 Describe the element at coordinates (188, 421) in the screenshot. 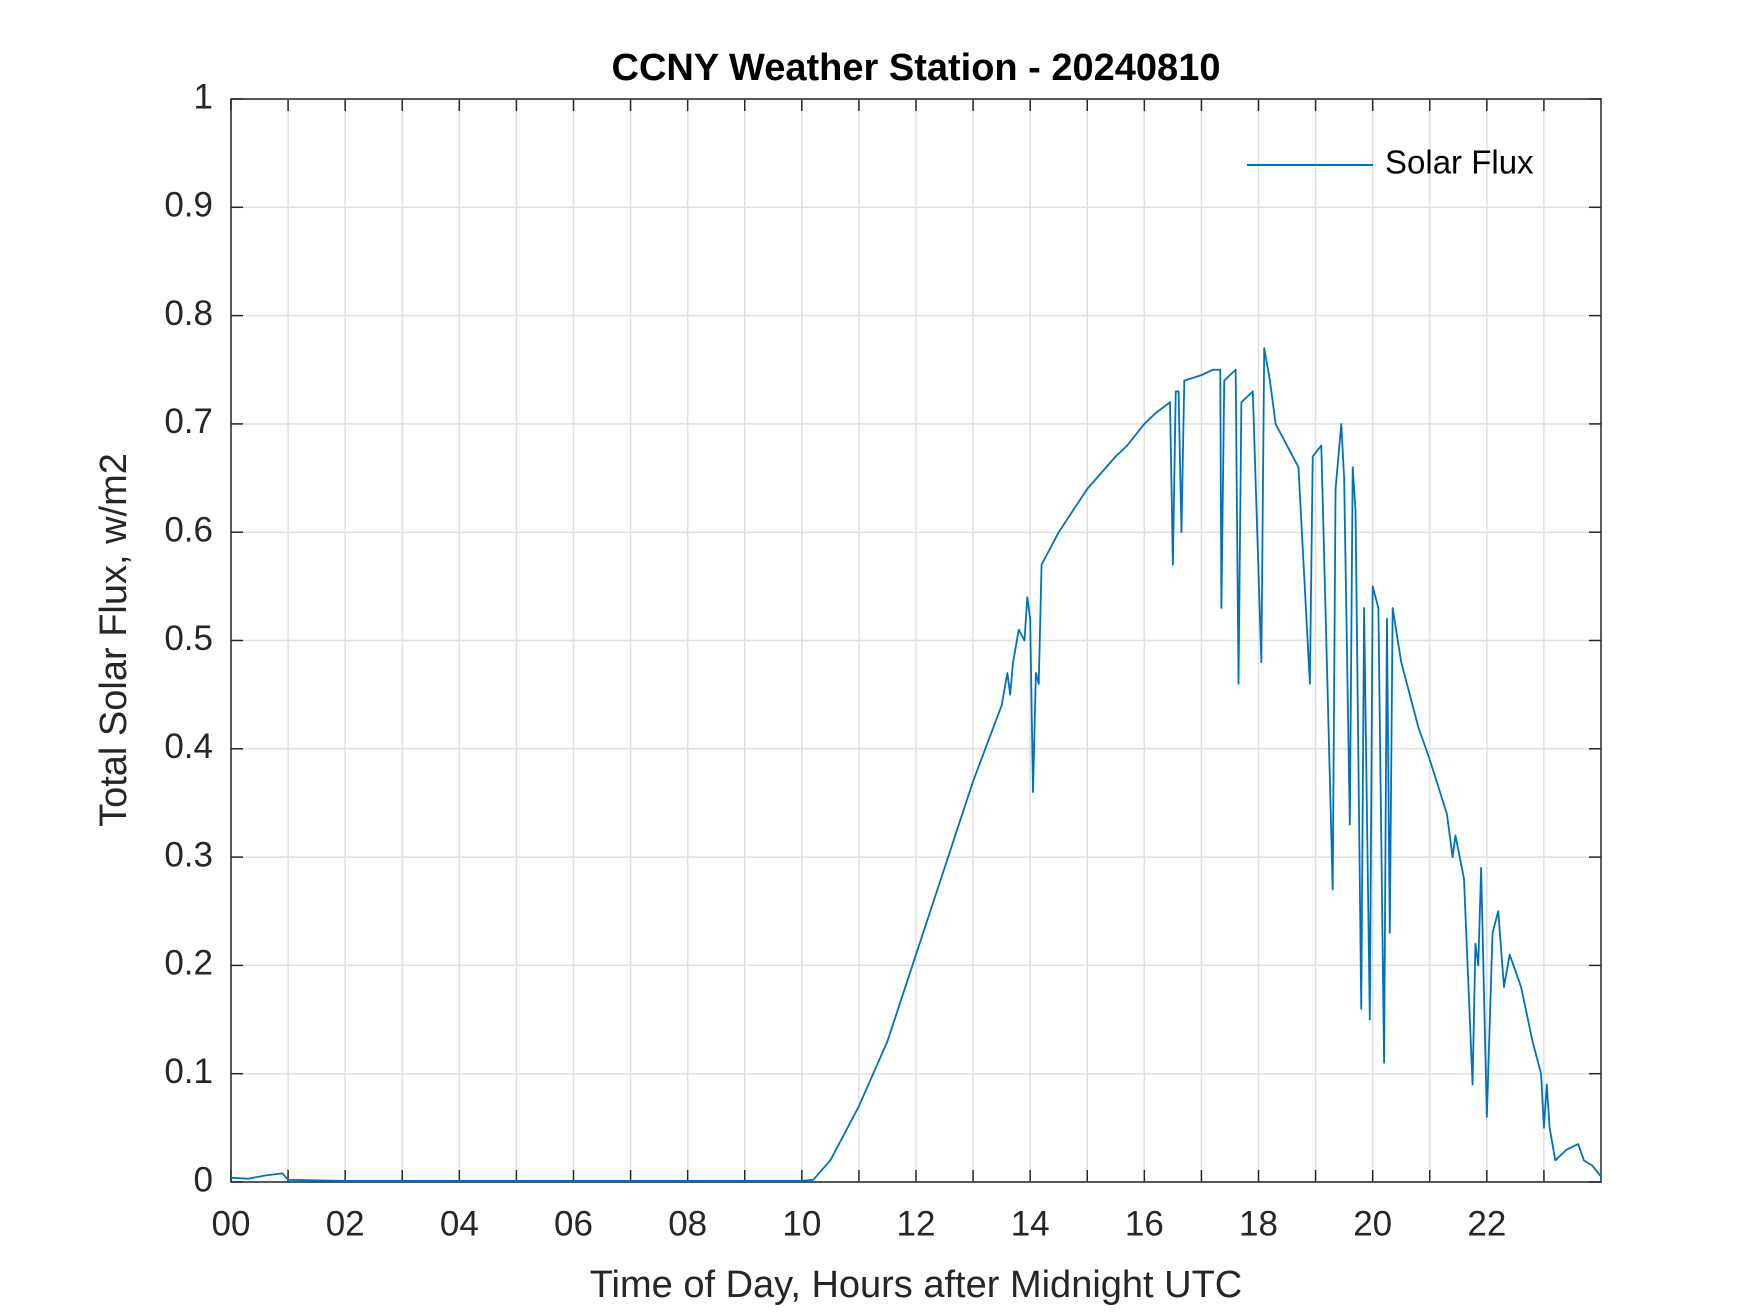

I see `y-tick-label: 0.7` at that location.